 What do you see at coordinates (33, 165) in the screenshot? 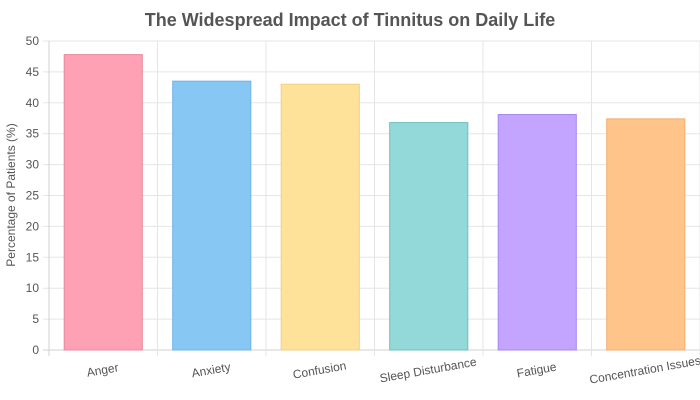
I see `y-tick-label: 30` at bounding box center [33, 165].